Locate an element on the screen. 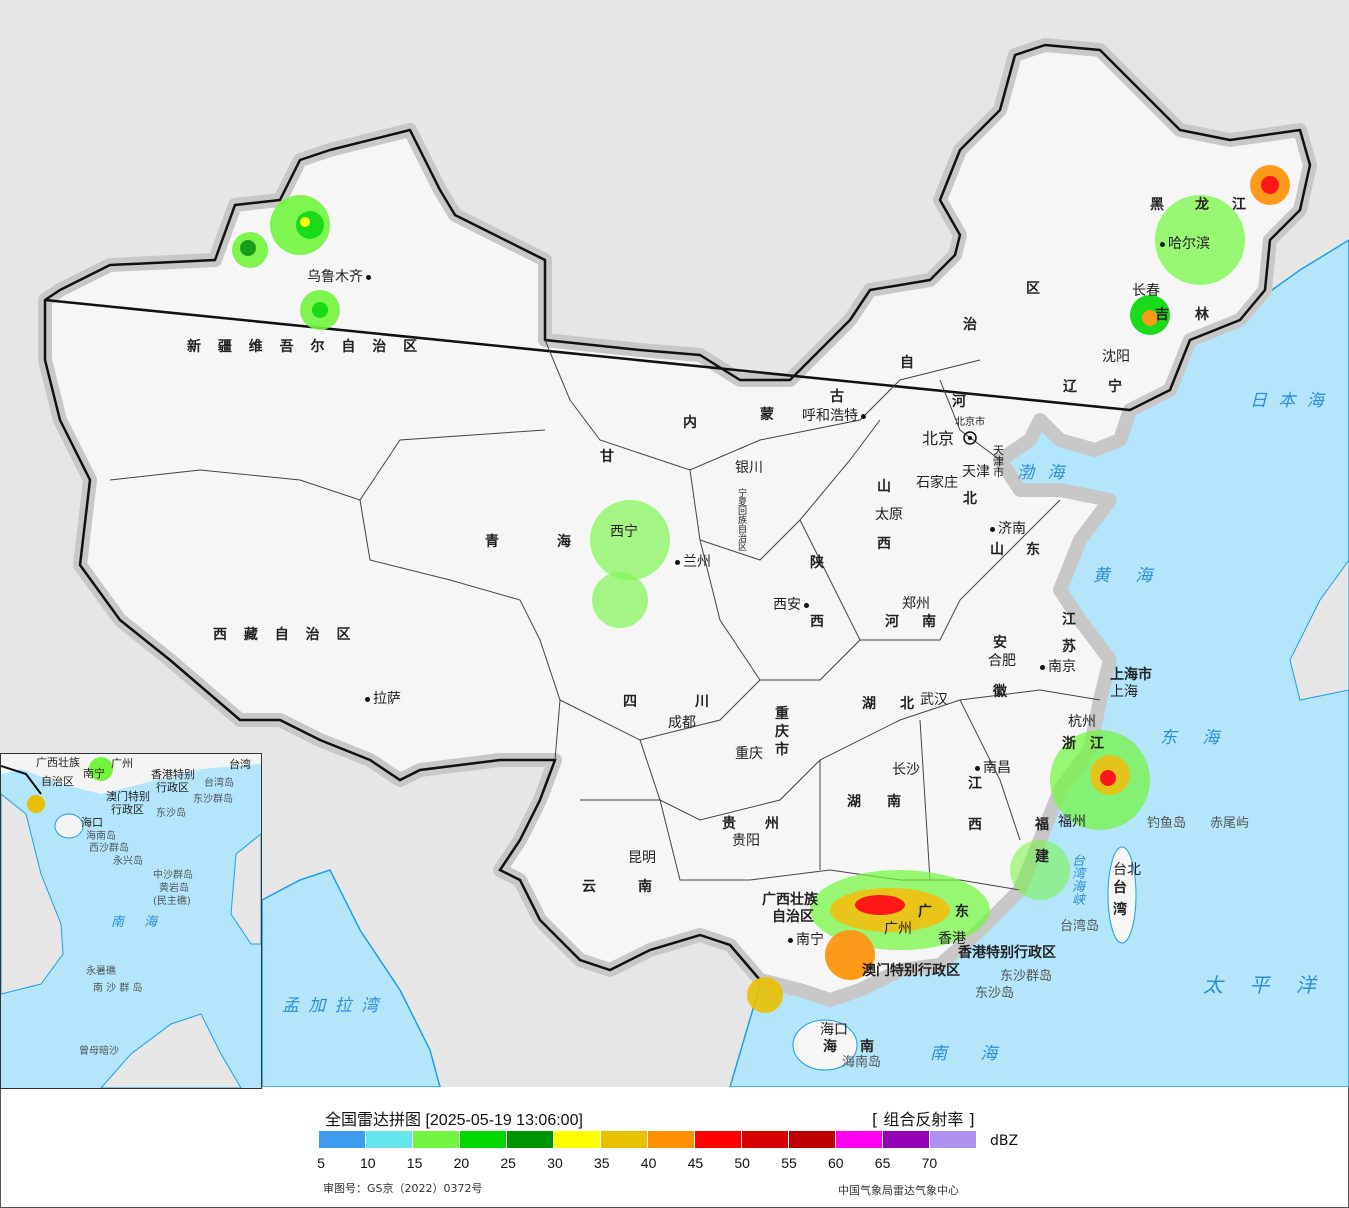 This screenshot has height=1208, width=1349. city-beijing: 北京 is located at coordinates (938, 438).